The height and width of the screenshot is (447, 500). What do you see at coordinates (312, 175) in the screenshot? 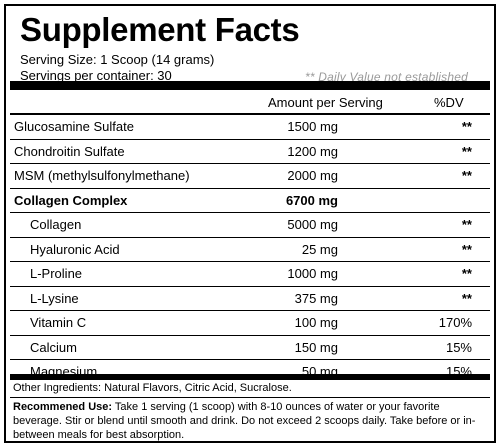
I see `nutrient-amount: 2000 mg` at bounding box center [312, 175].